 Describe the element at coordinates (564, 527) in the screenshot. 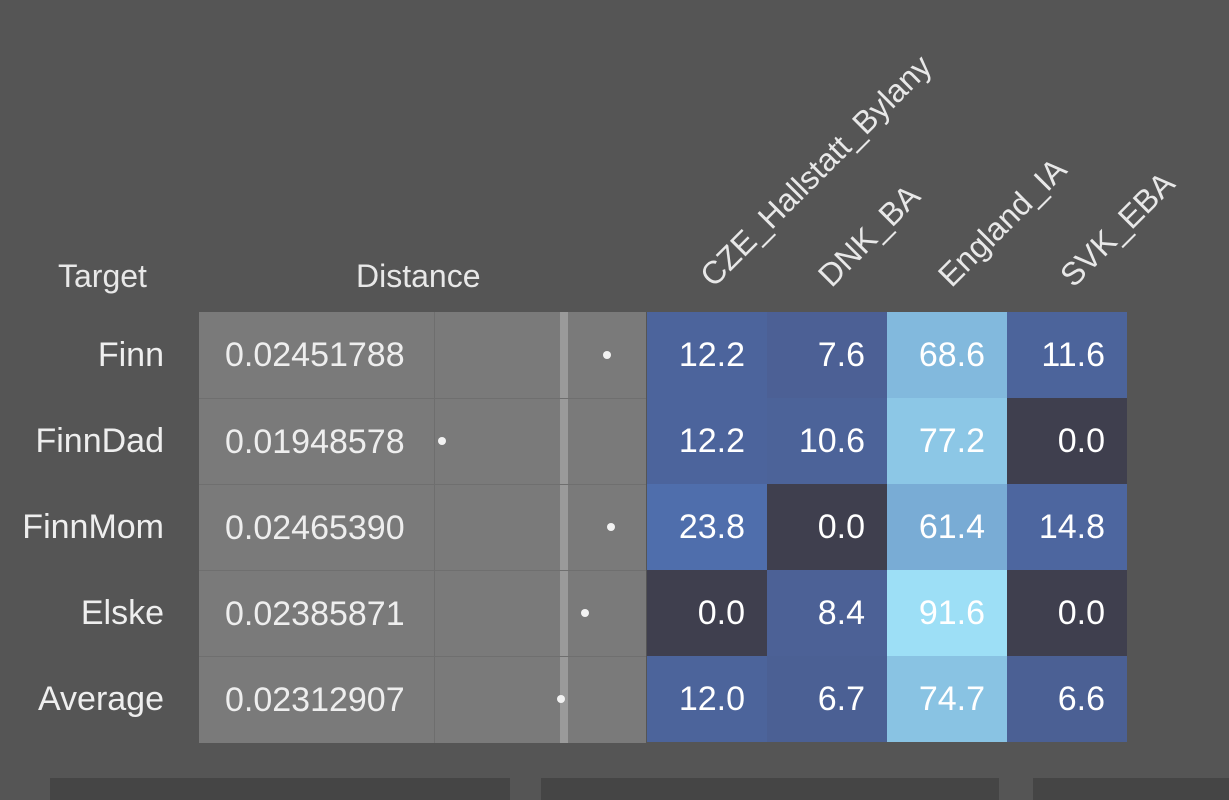

I see `average-distance-line` at that location.